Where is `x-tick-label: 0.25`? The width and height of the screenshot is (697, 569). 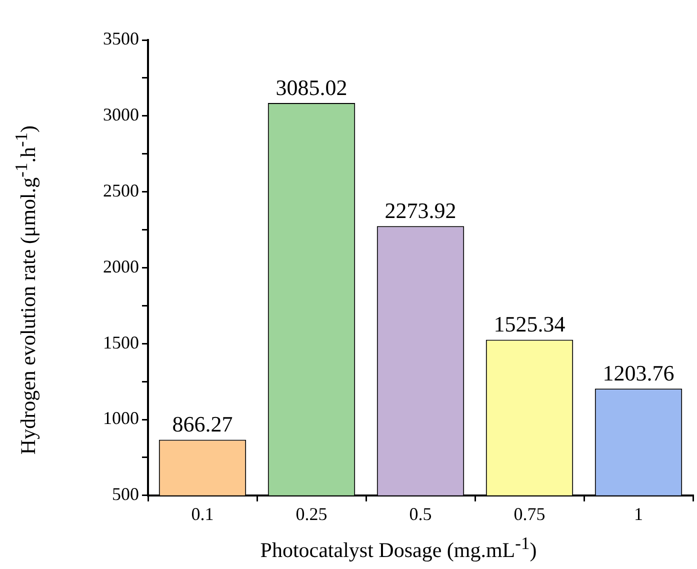 x-tick-label: 0.25 is located at coordinates (312, 514).